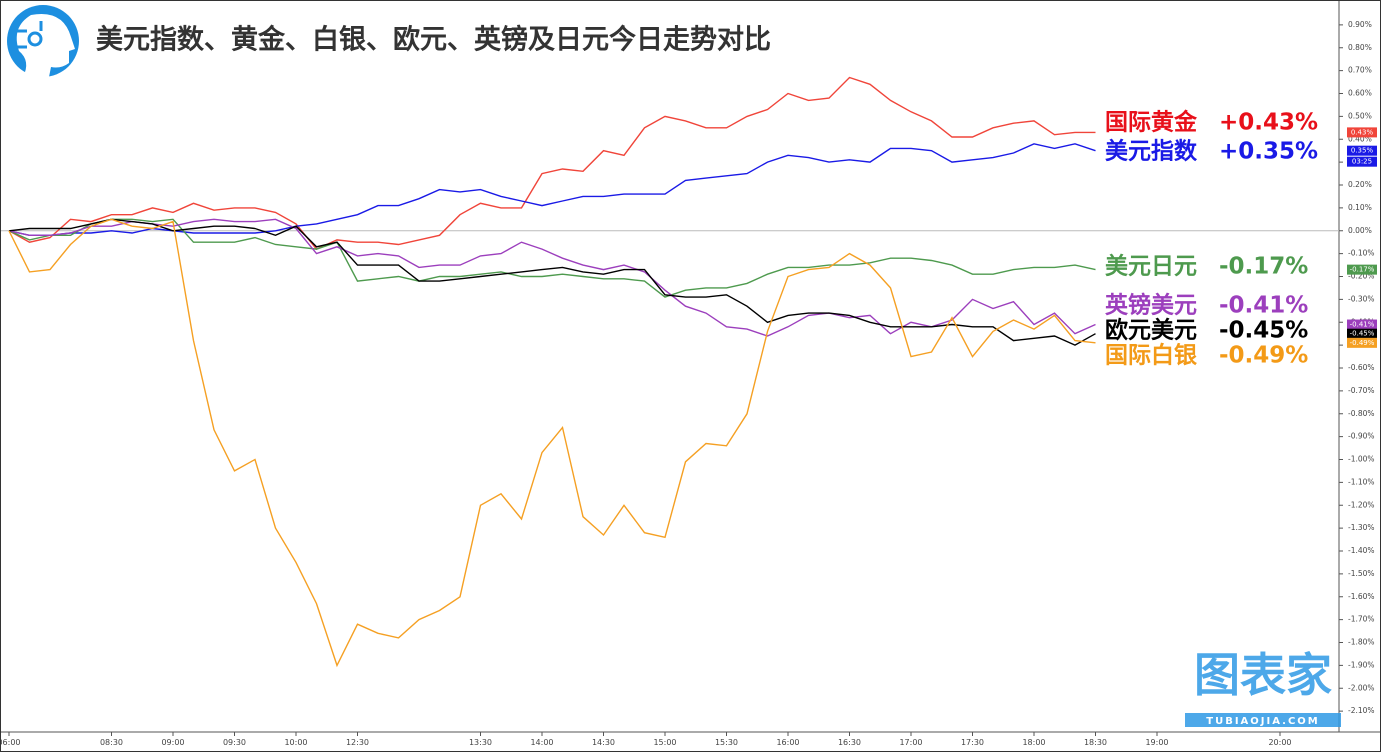  Describe the element at coordinates (1361, 573) in the screenshot. I see `y-tick-label: -1.50%` at that location.